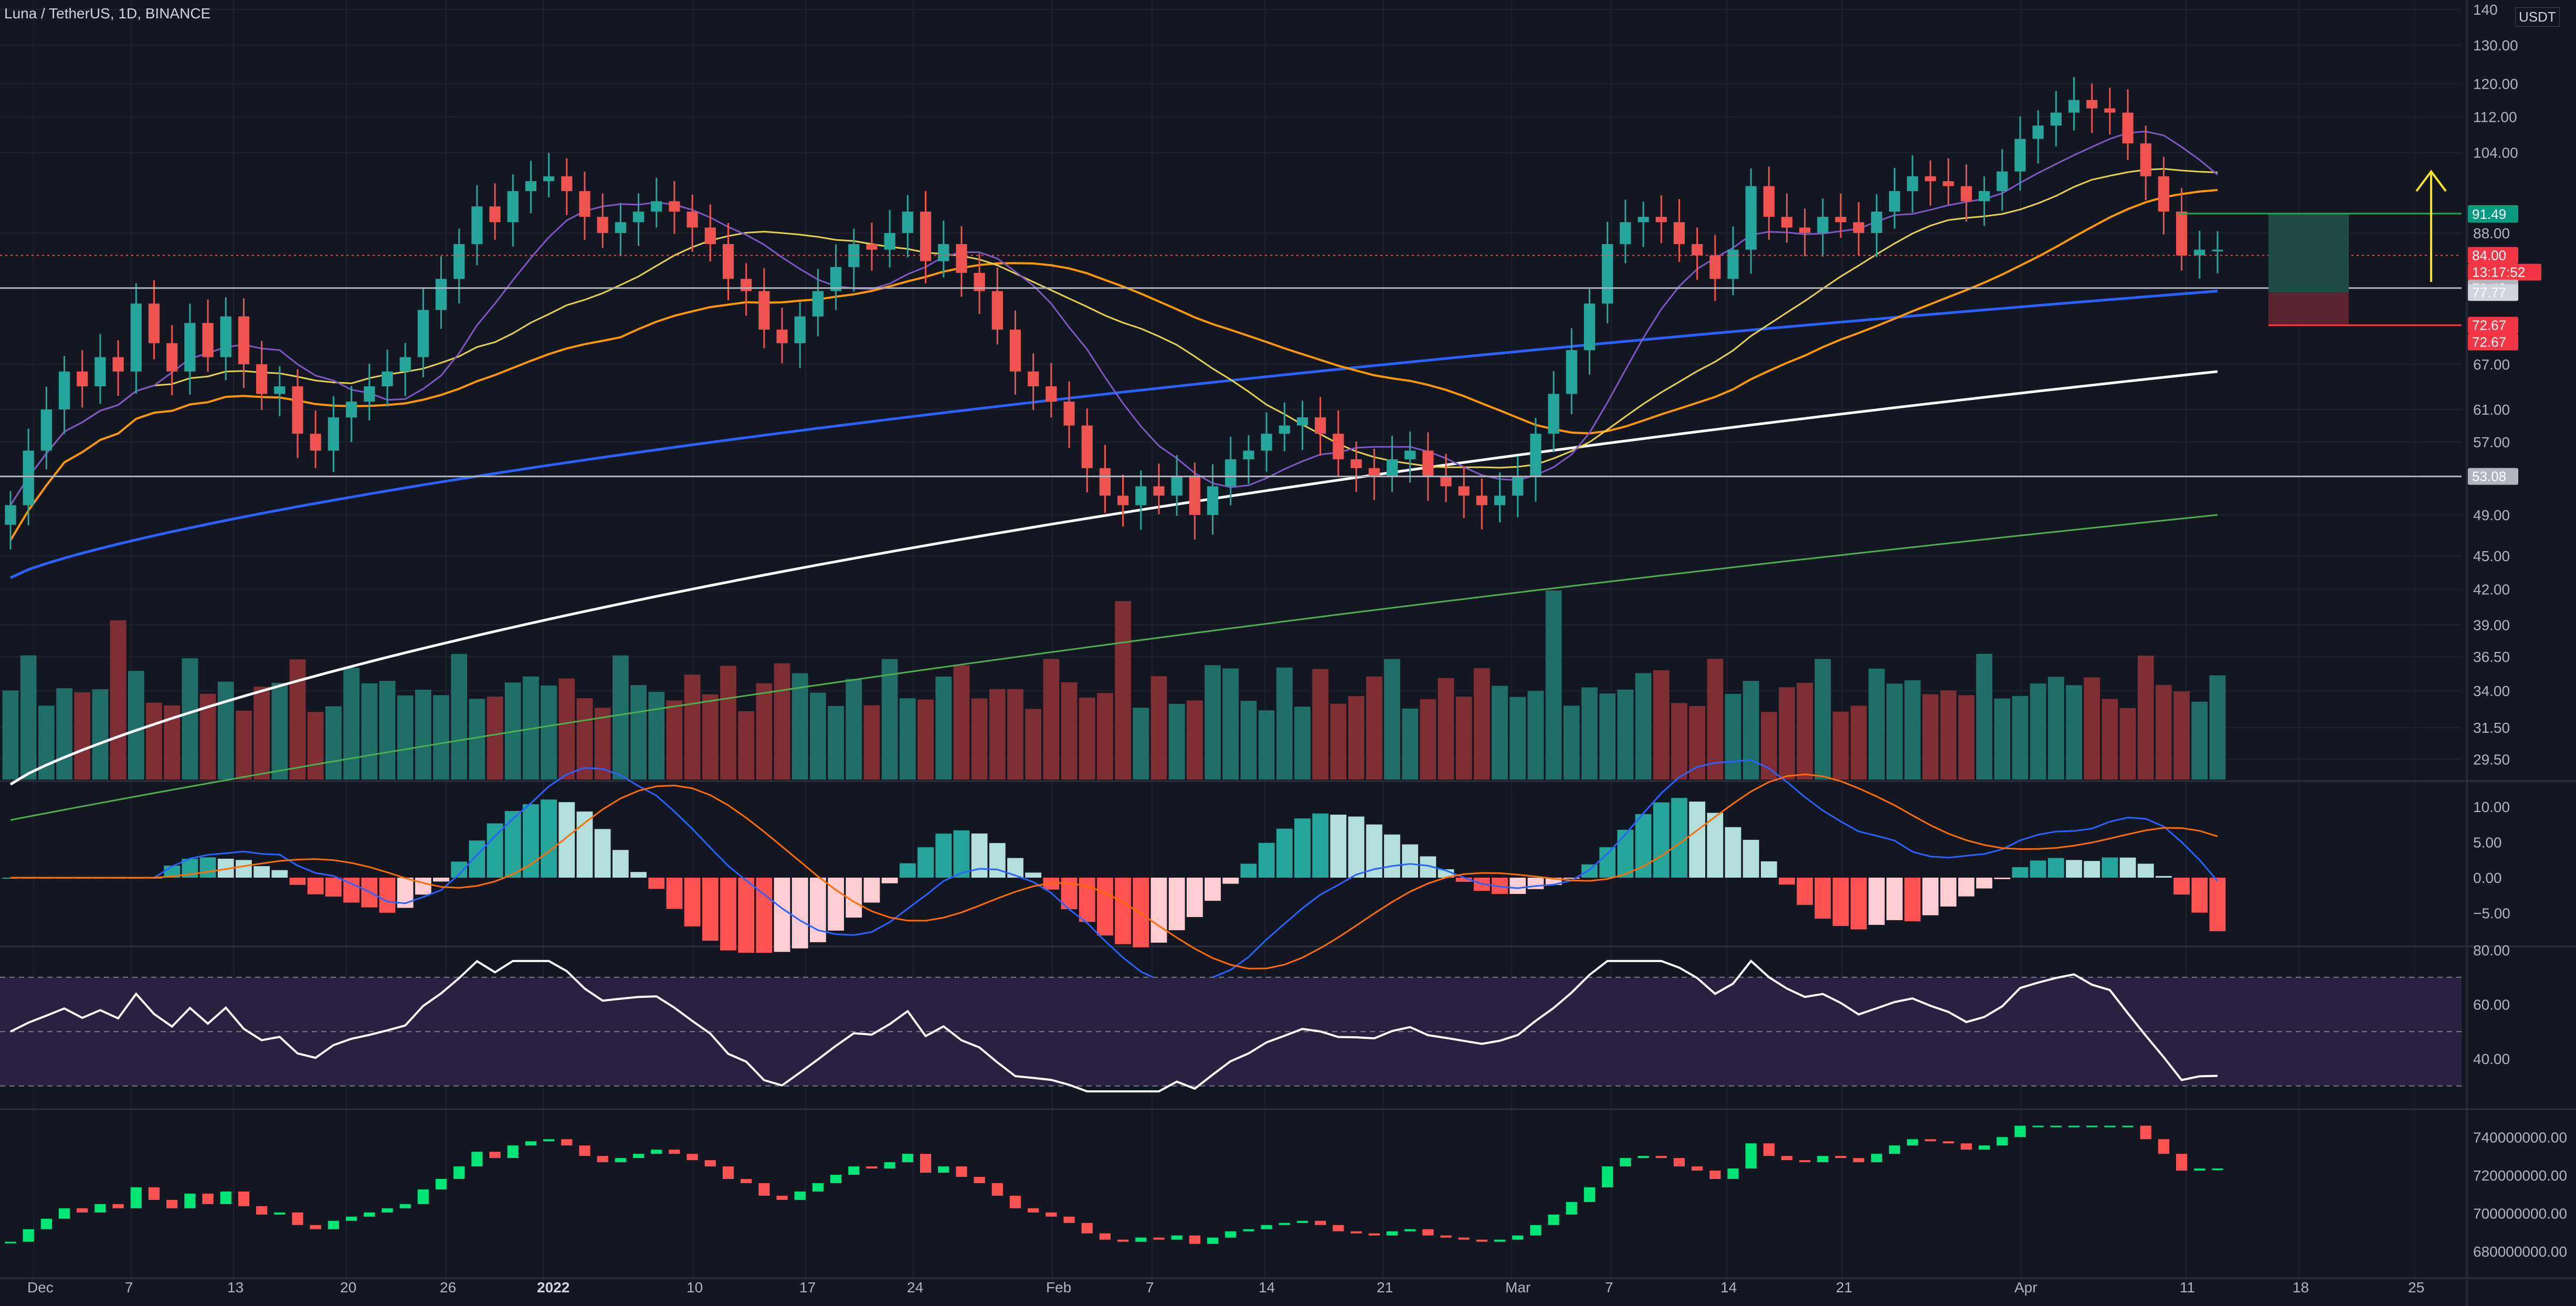  I want to click on price-label-bg, so click(2493, 325).